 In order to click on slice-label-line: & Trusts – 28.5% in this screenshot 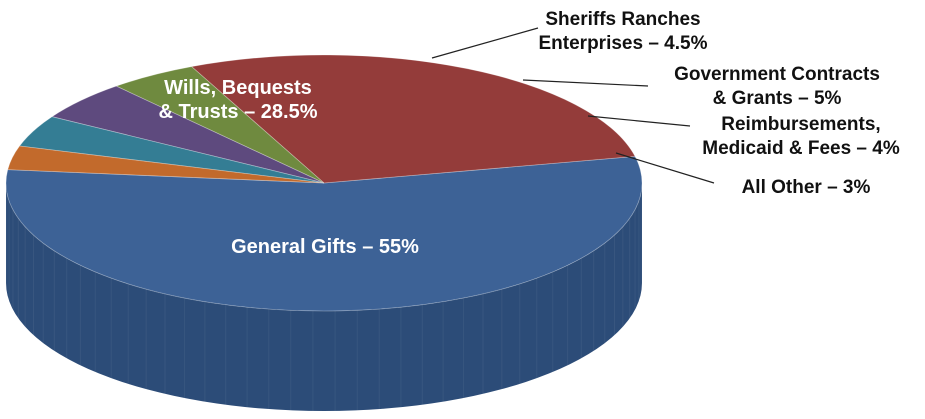, I will do `click(238, 112)`.